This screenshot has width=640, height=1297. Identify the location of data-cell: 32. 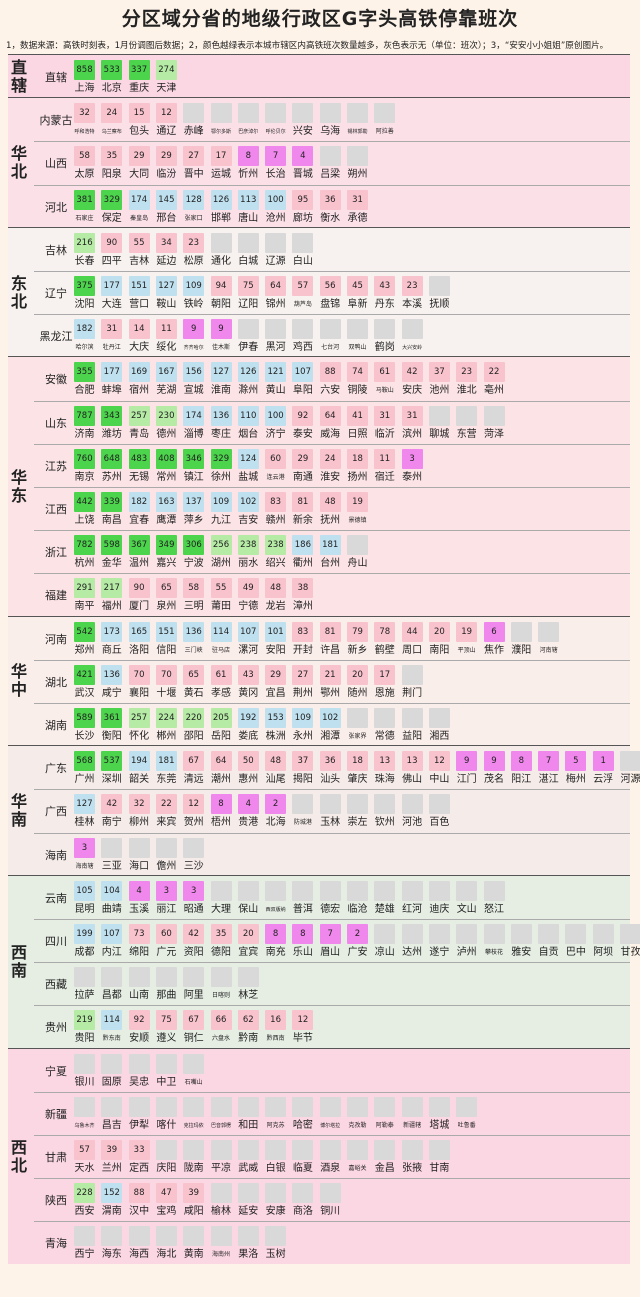
(139, 804).